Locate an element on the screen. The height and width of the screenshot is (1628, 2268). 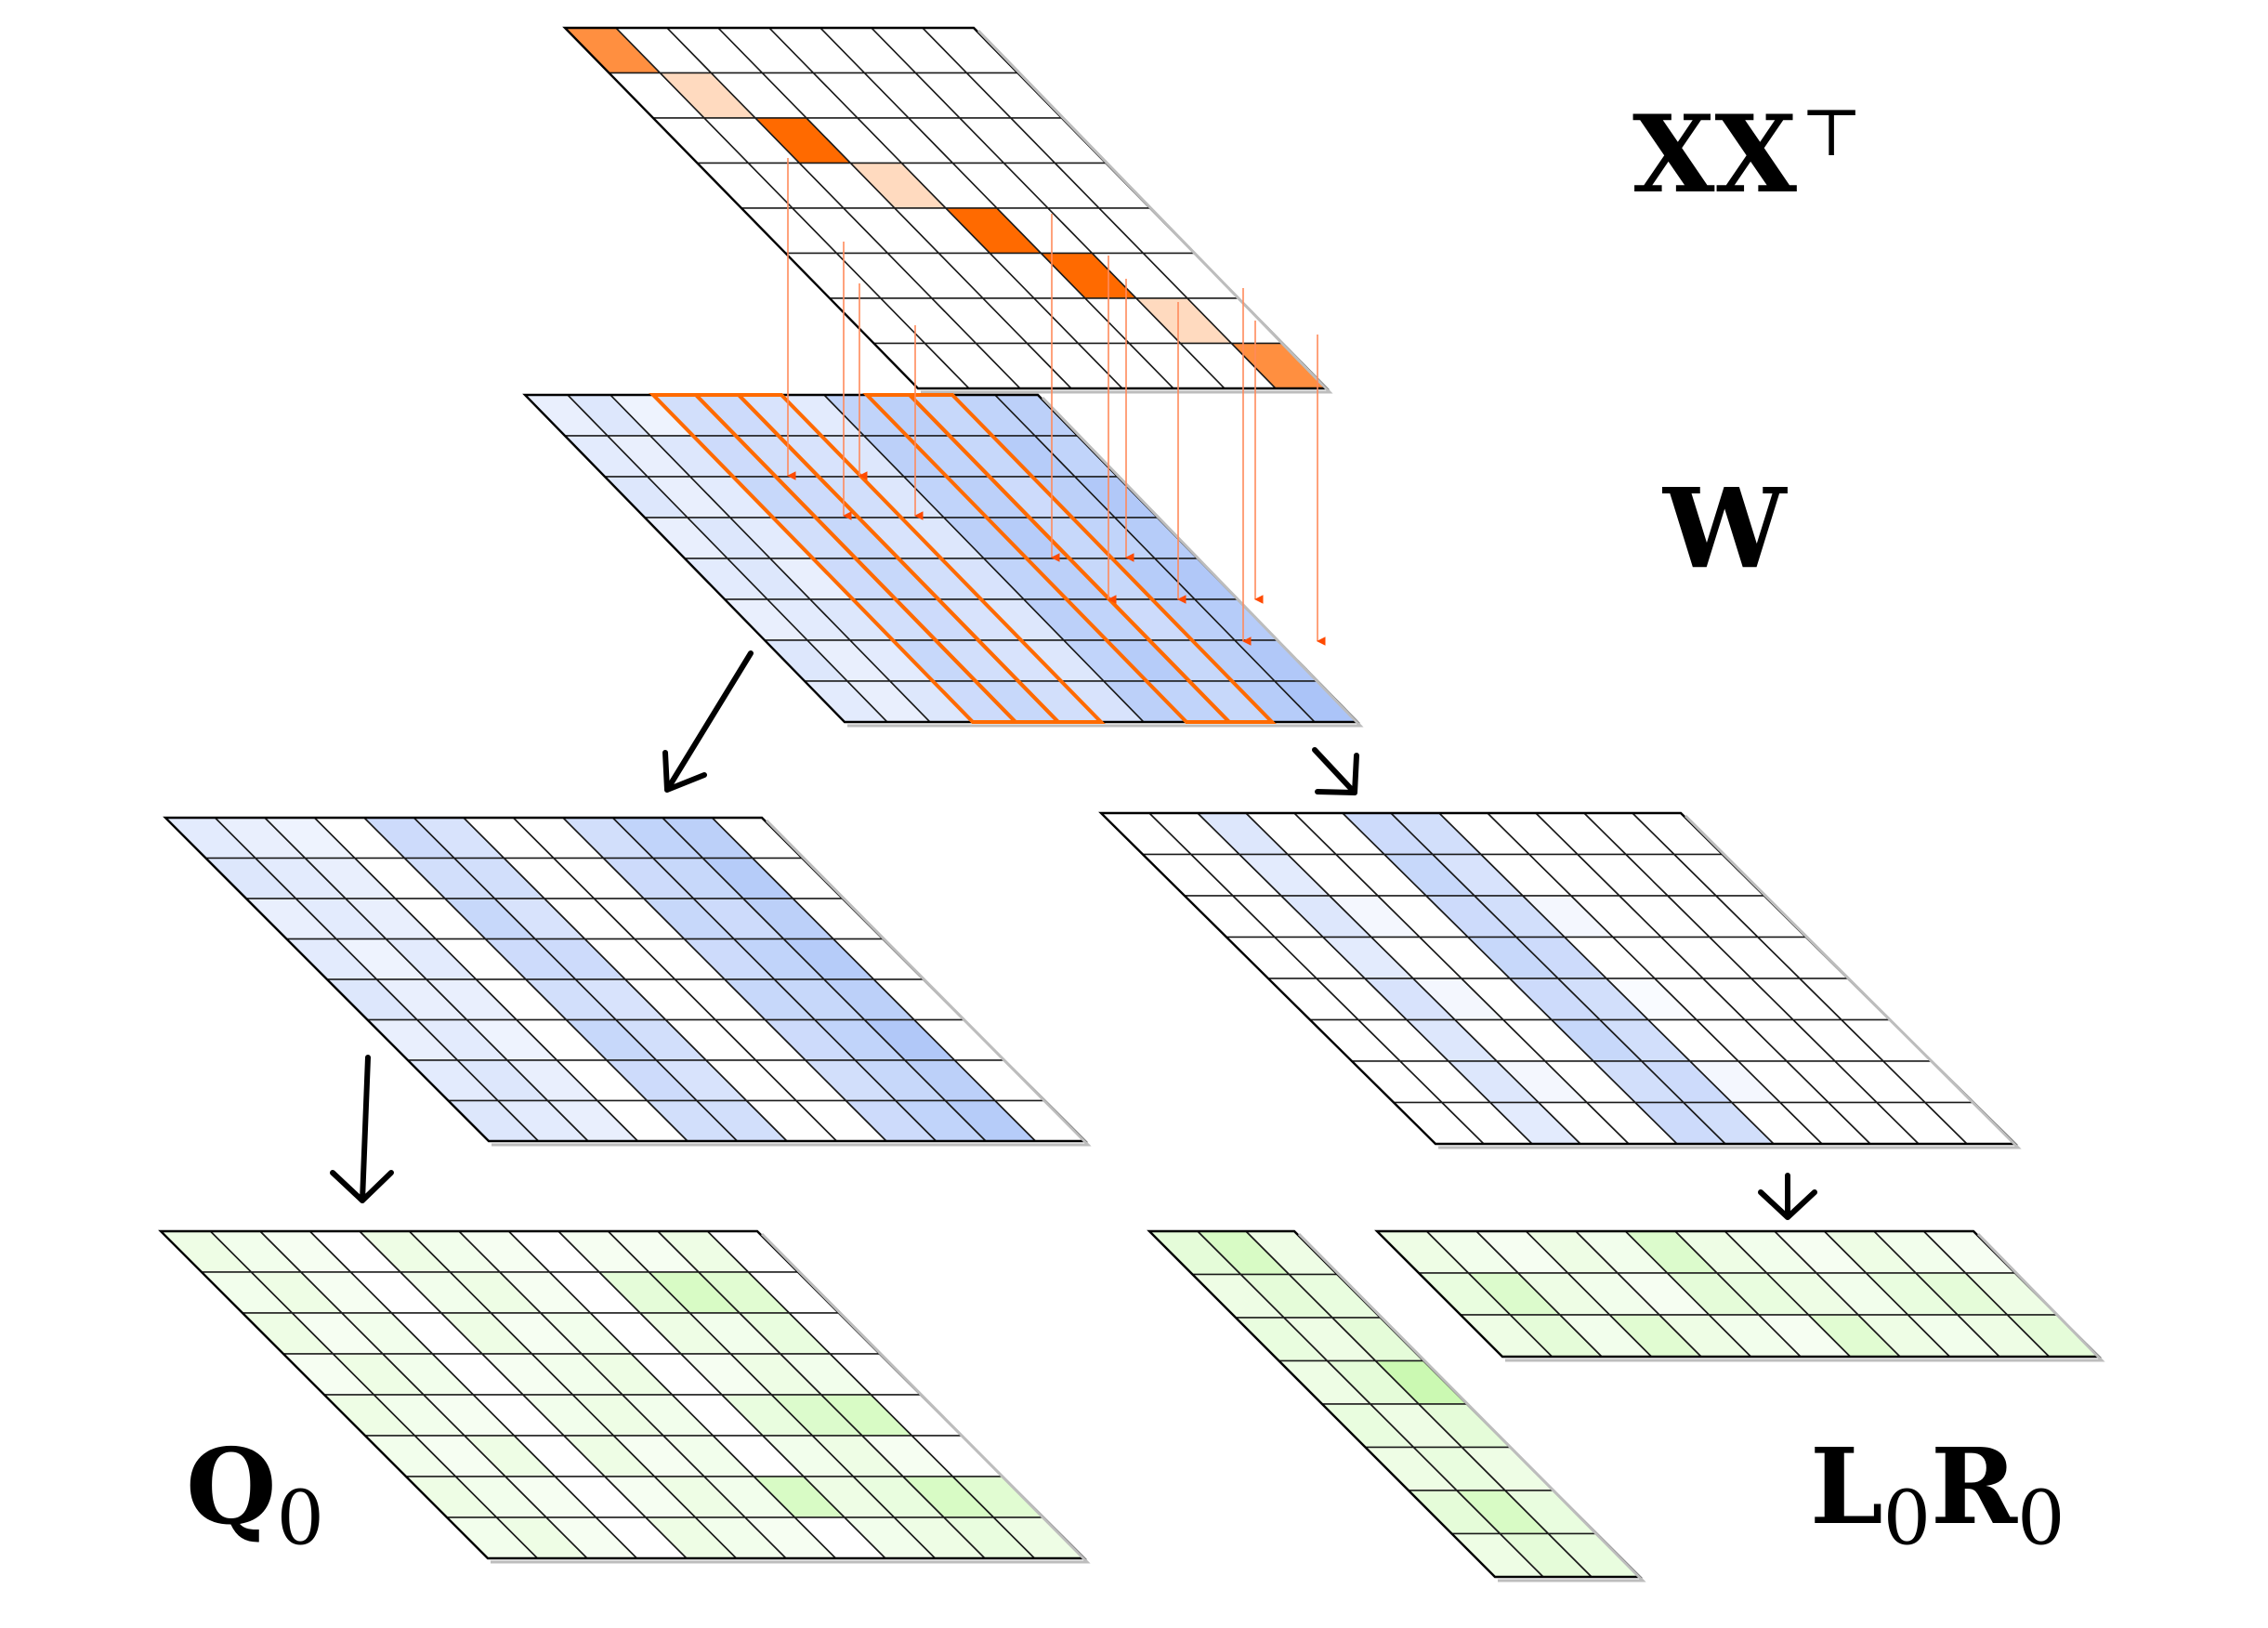
w-left-matrix is located at coordinates (627, 981).